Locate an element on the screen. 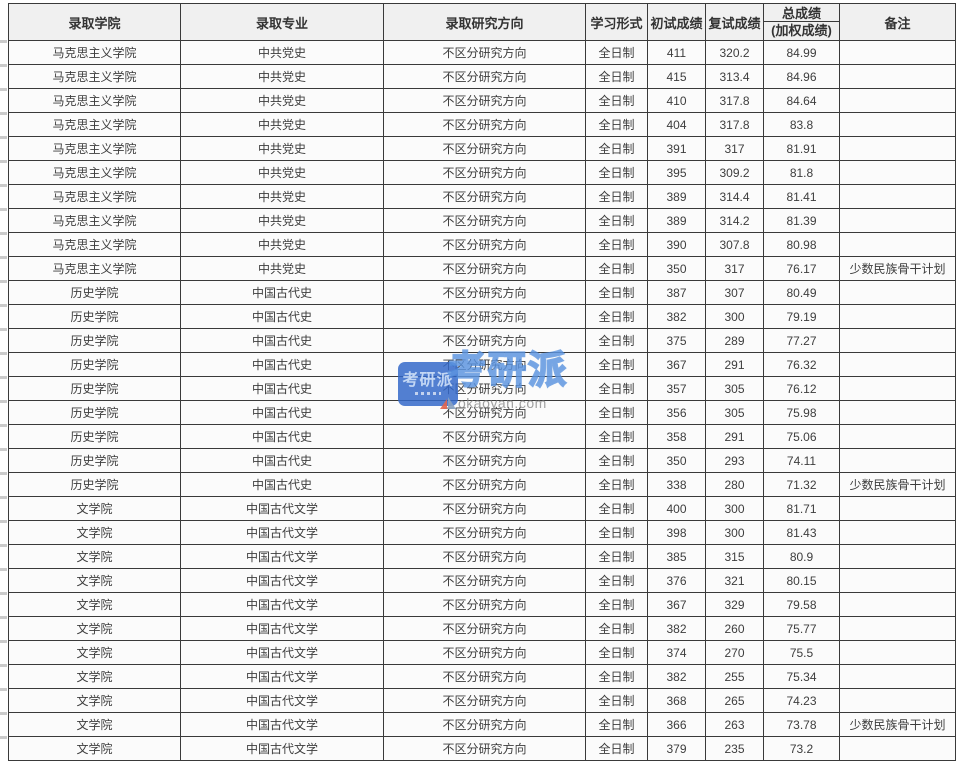 The width and height of the screenshot is (958, 763). table-row: 马克思主义学院 中共党史 不区分研究方向 全日制 391 317 81.91 is located at coordinates (482, 148).